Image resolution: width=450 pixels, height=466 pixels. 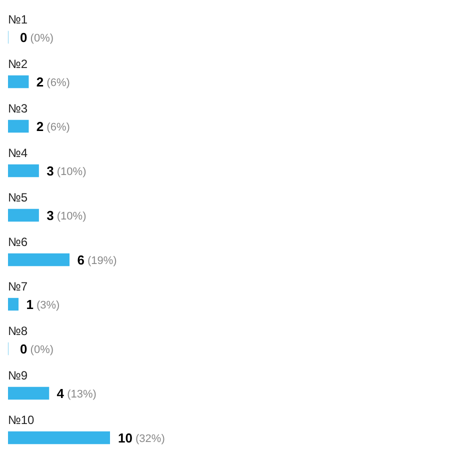 I want to click on y-tick-label: №9, so click(x=18, y=375).